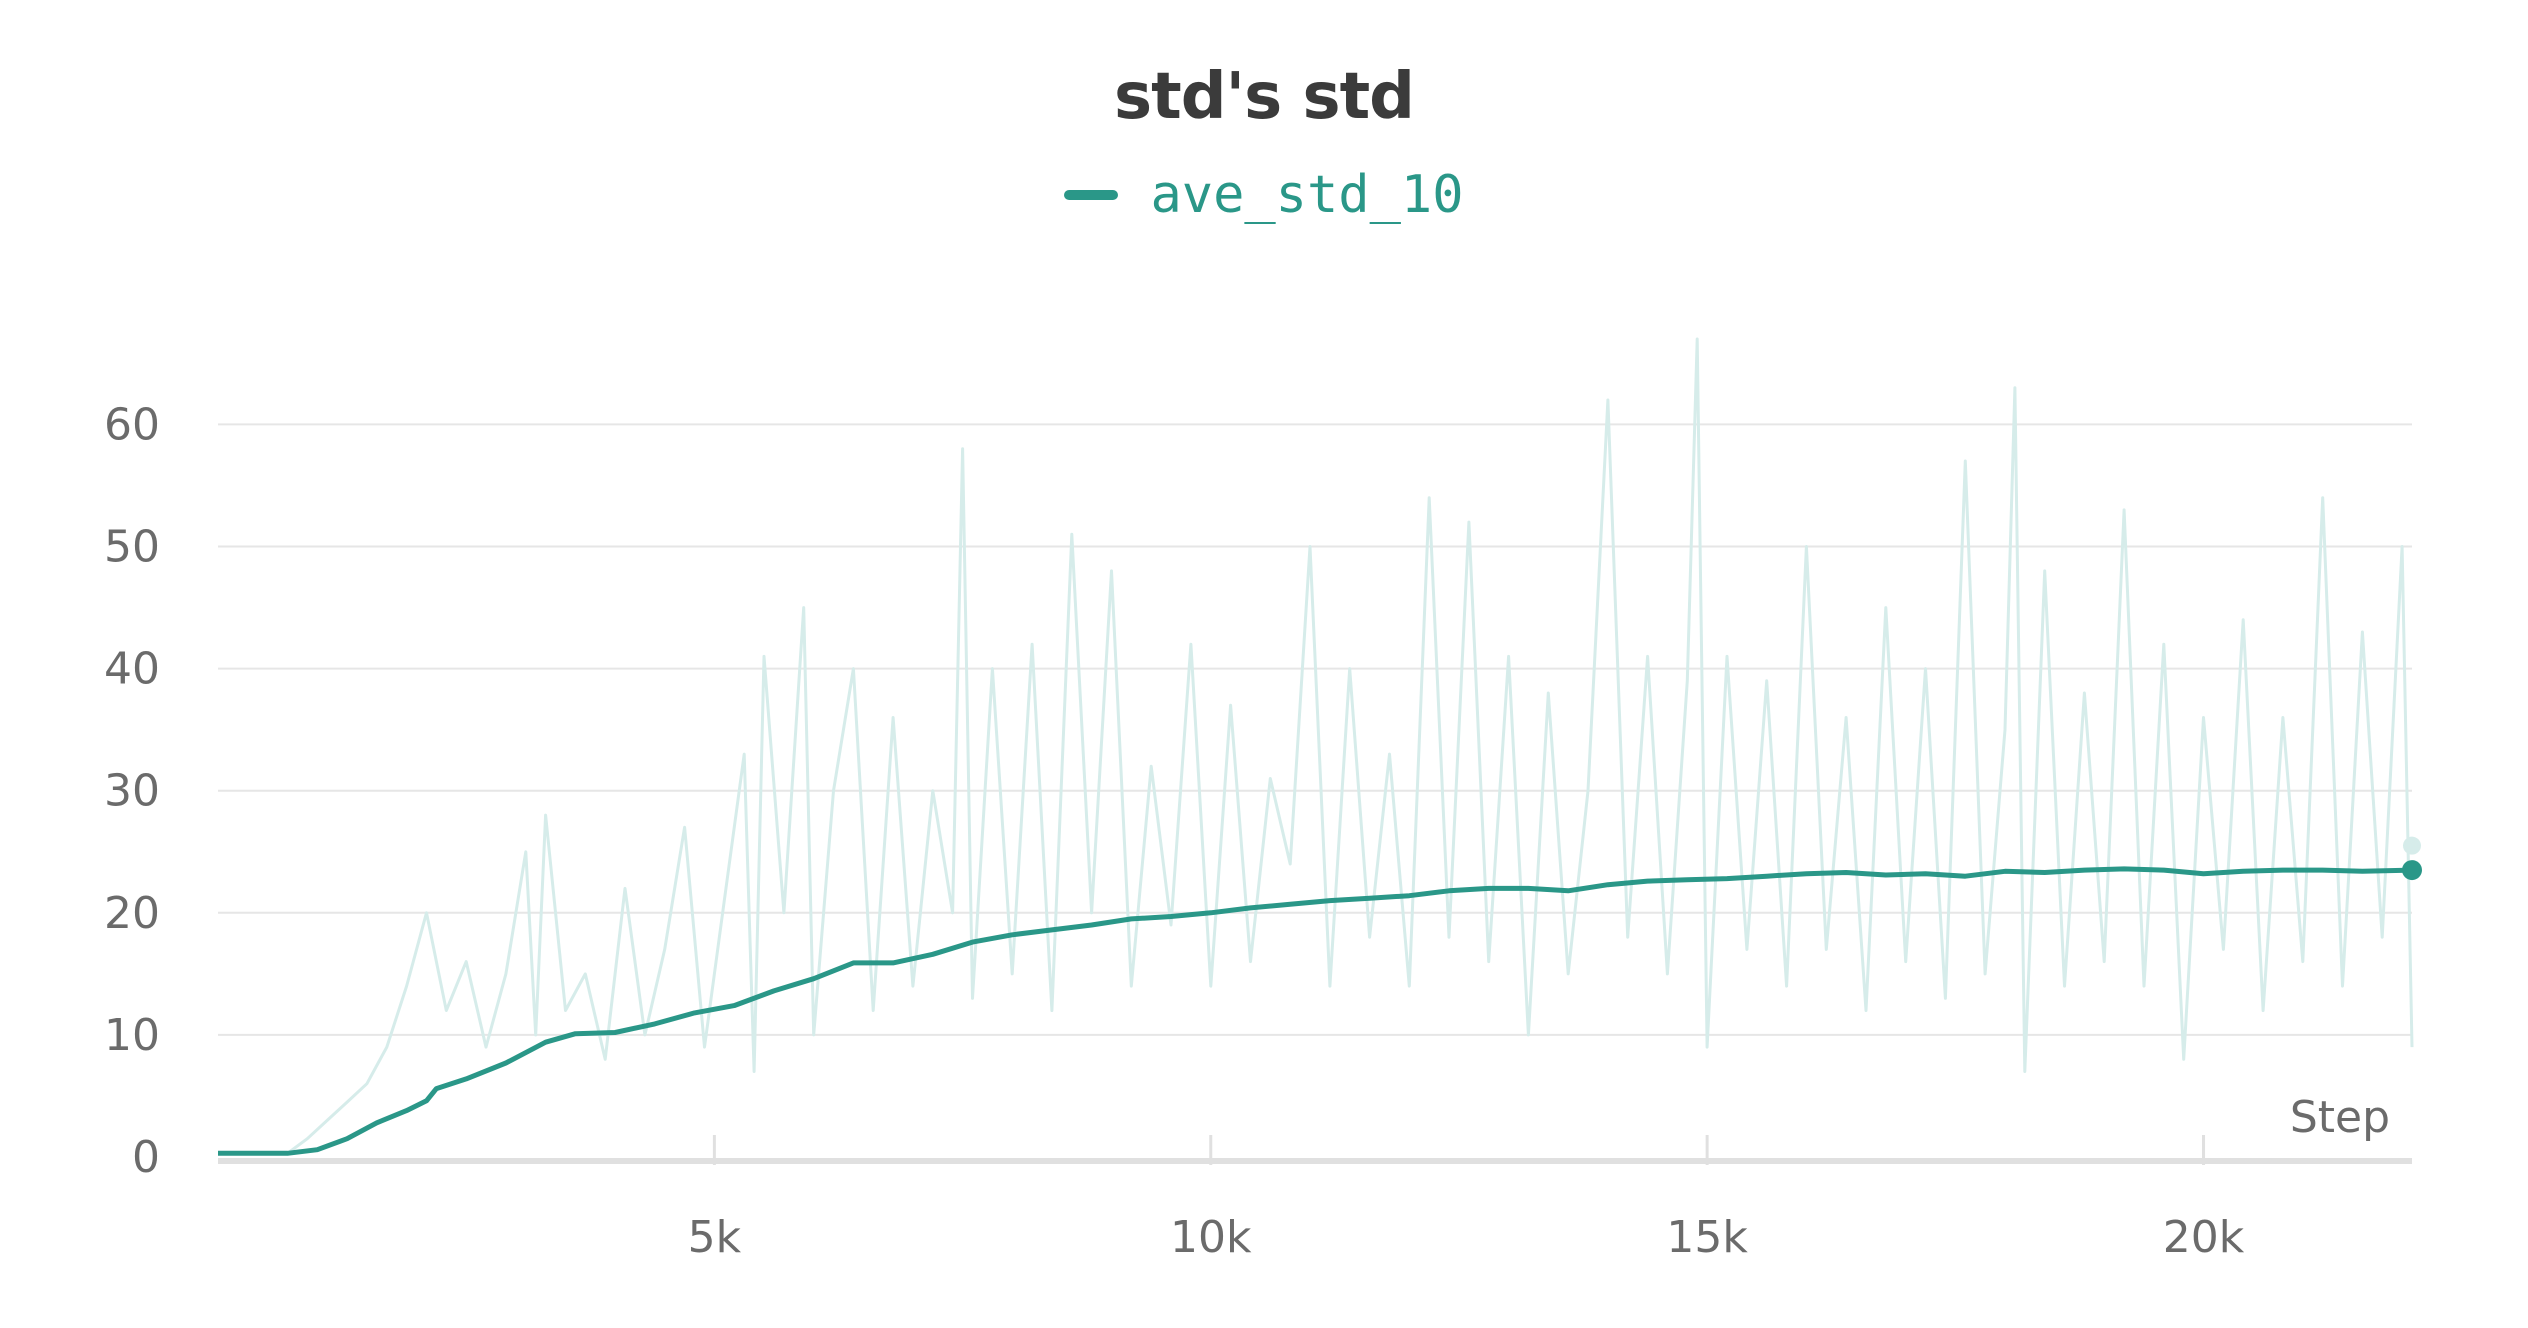 The width and height of the screenshot is (2528, 1328). What do you see at coordinates (2412, 870) in the screenshot?
I see `smoothed-end-point` at bounding box center [2412, 870].